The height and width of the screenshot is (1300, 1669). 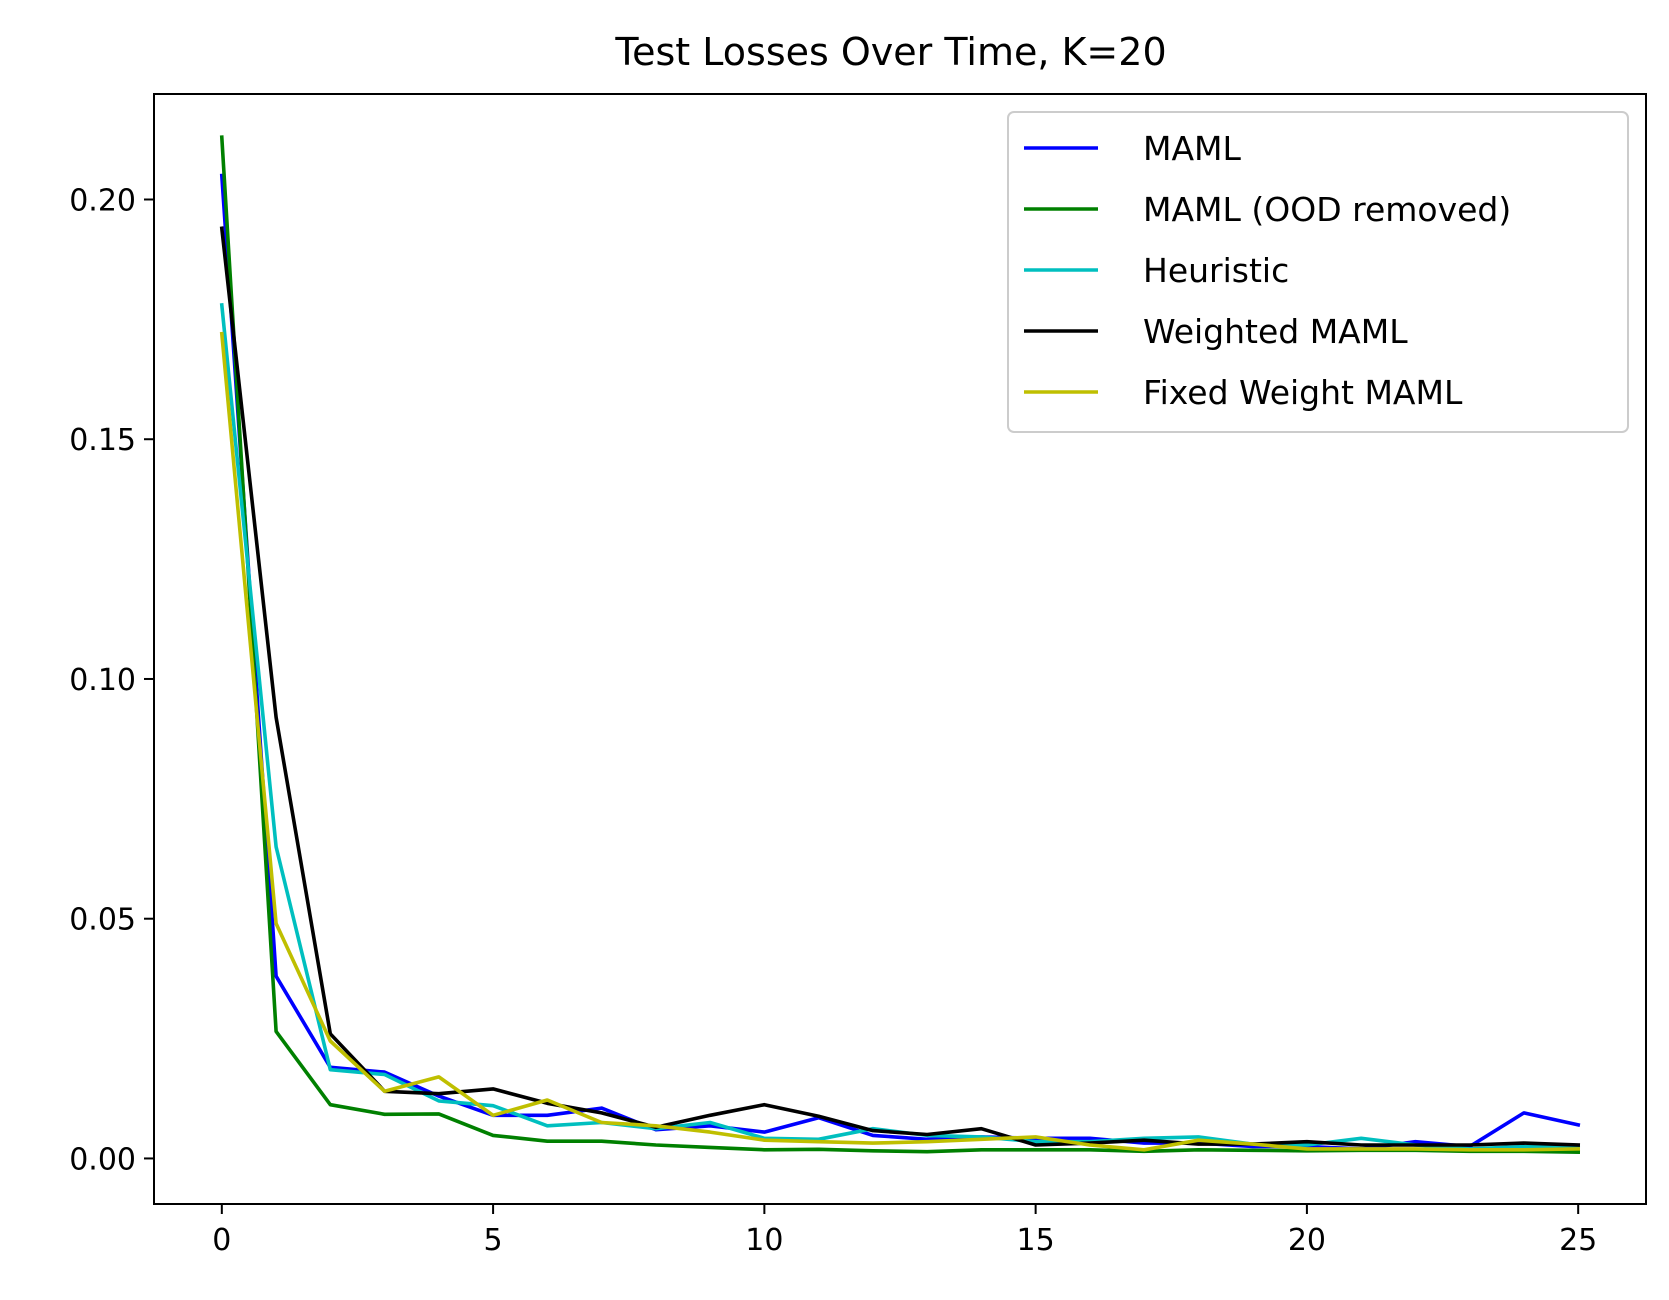 What do you see at coordinates (890, 52) in the screenshot?
I see `chart-title: Test Losses Over Time, K=20` at bounding box center [890, 52].